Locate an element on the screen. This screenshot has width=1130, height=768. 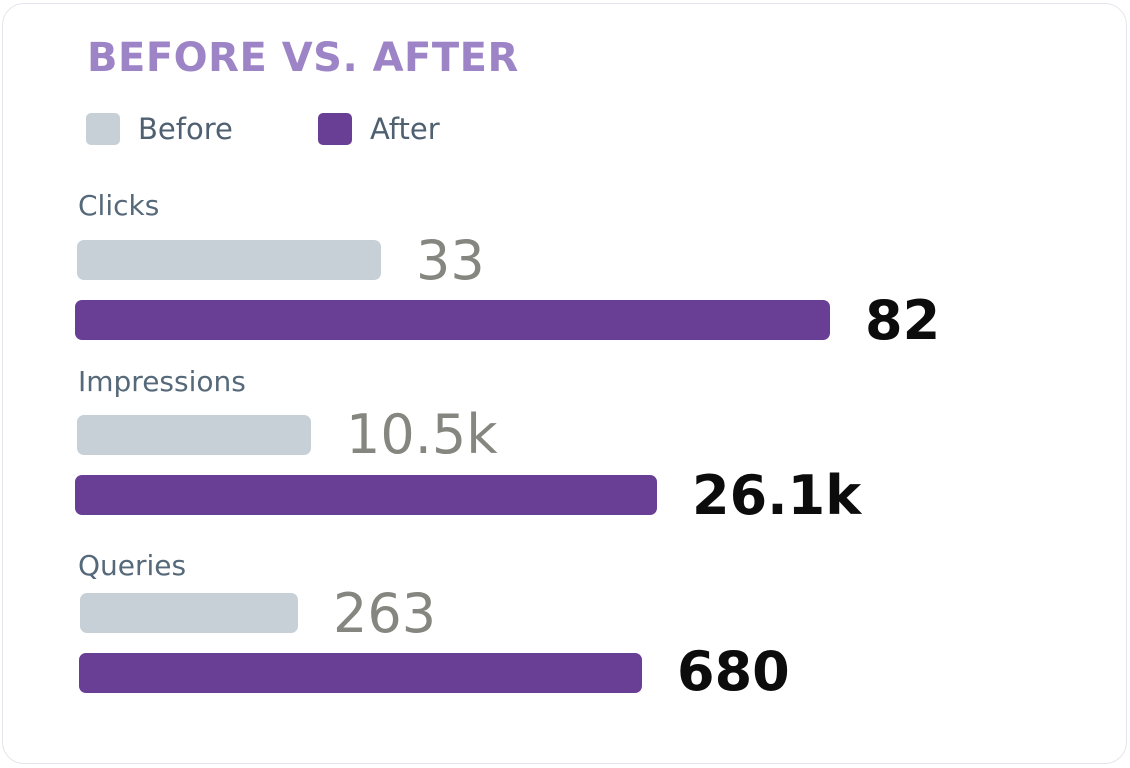
value-label-after-clicks: 82 is located at coordinates (903, 320).